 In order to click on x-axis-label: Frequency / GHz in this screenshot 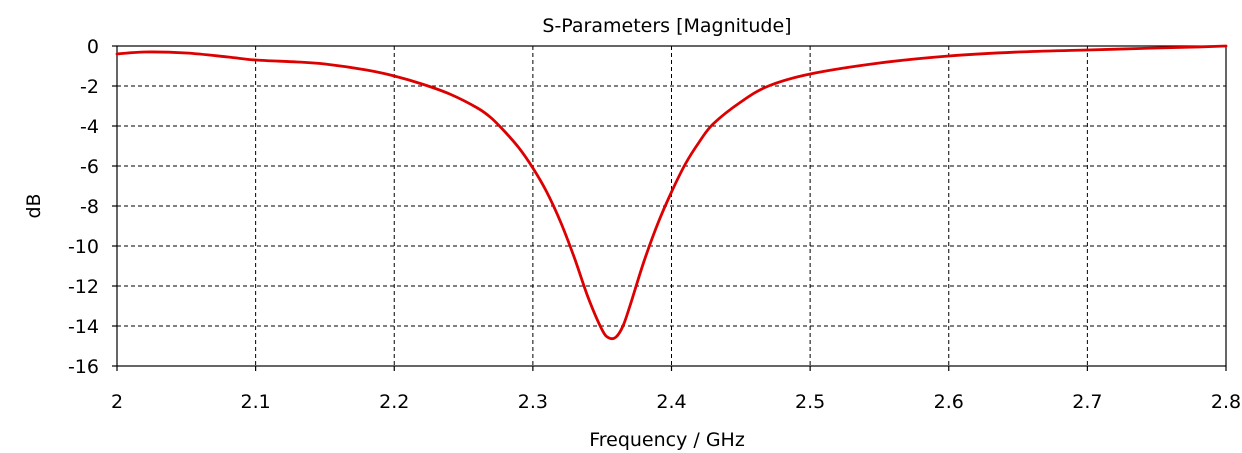, I will do `click(667, 440)`.